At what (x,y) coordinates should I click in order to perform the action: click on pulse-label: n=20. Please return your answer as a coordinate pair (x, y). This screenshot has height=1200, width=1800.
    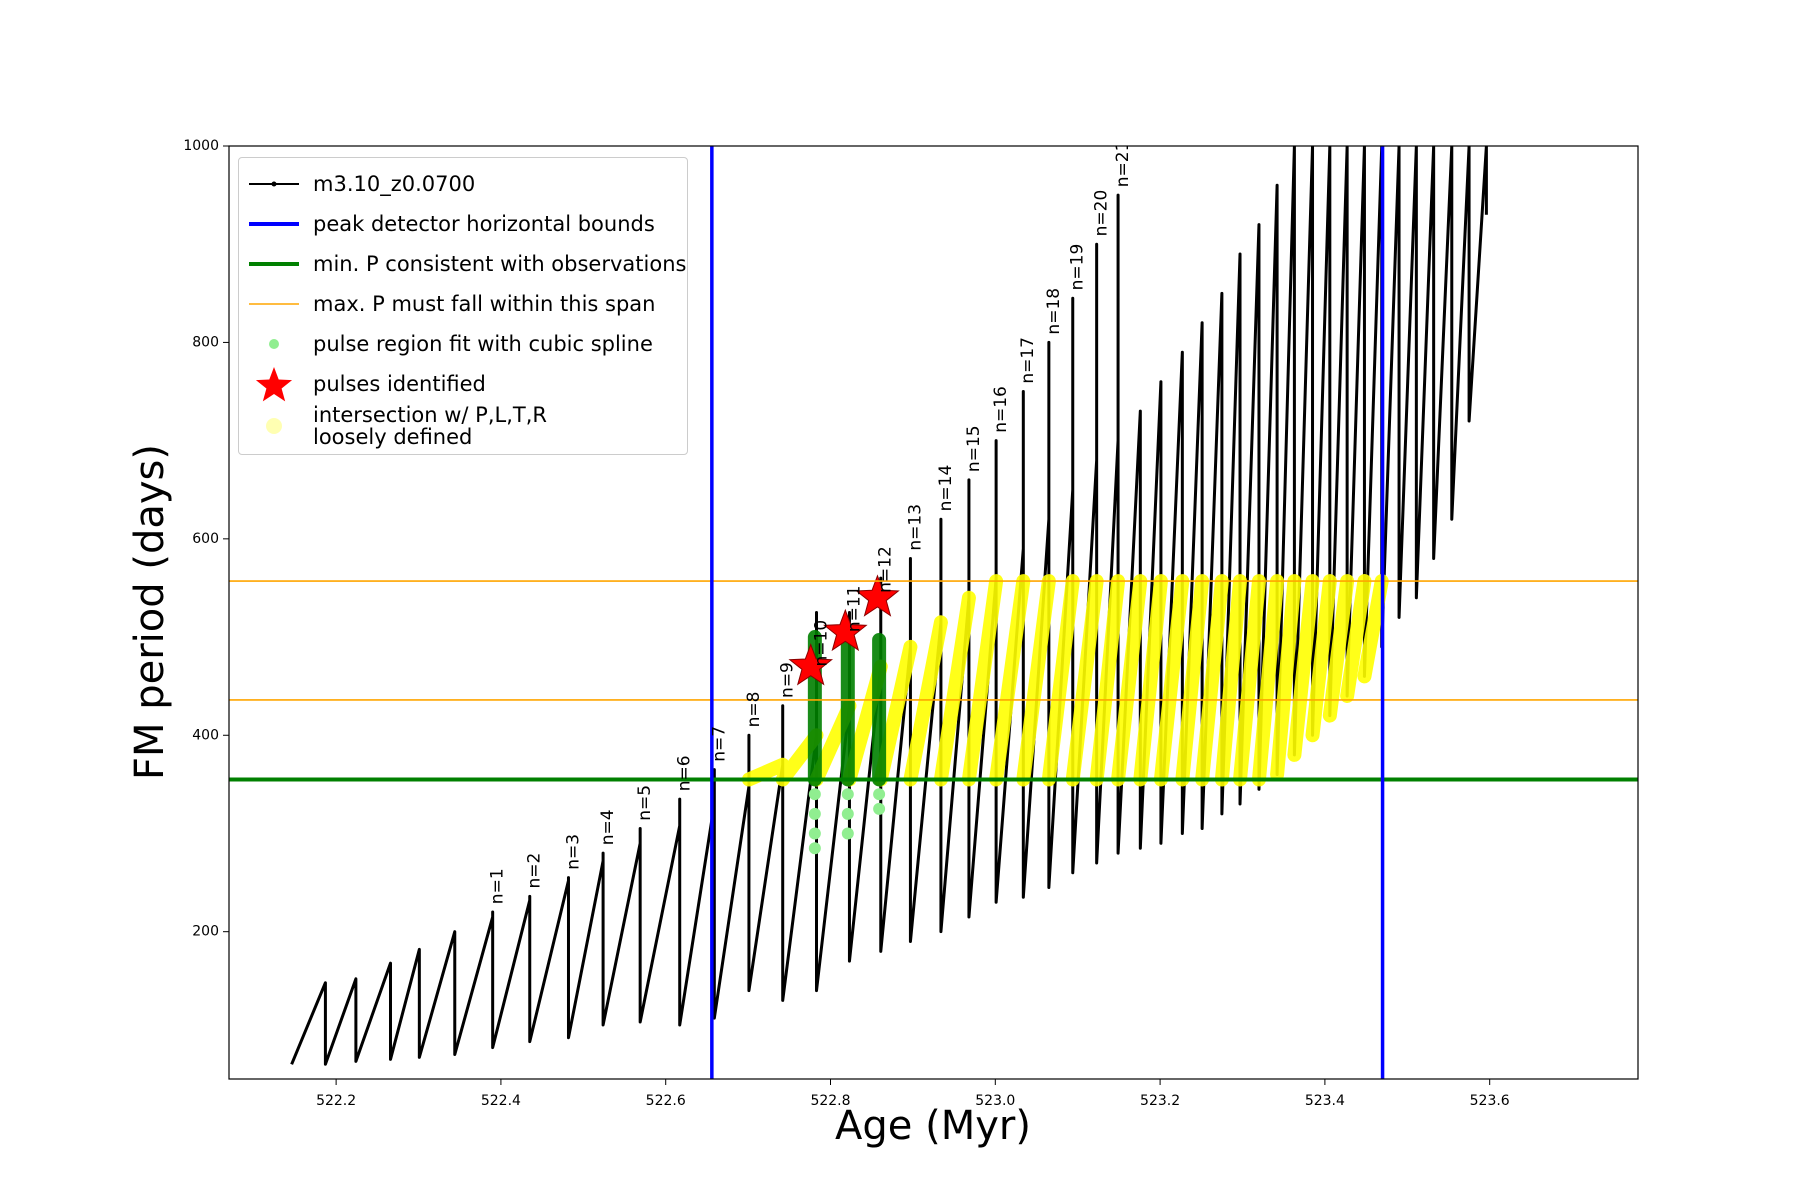
    Looking at the image, I should click on (1102, 213).